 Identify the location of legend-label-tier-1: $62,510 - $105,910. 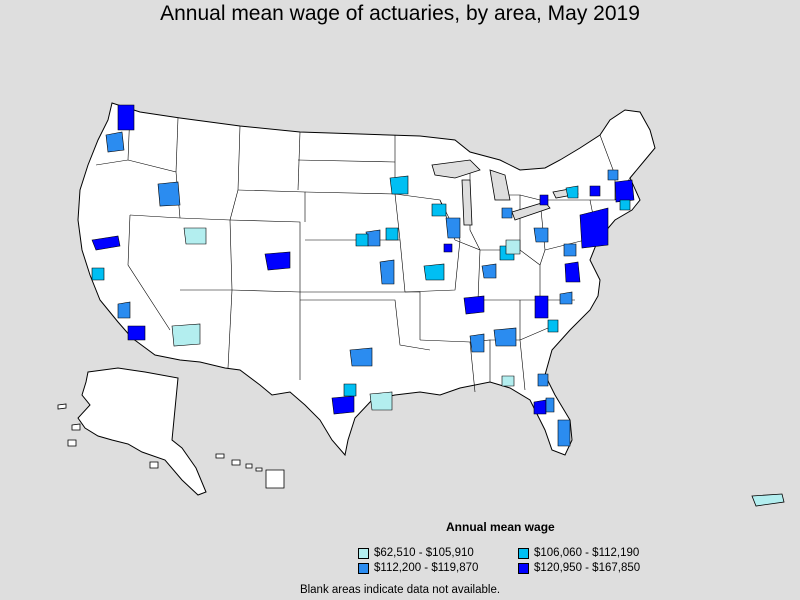
(424, 553).